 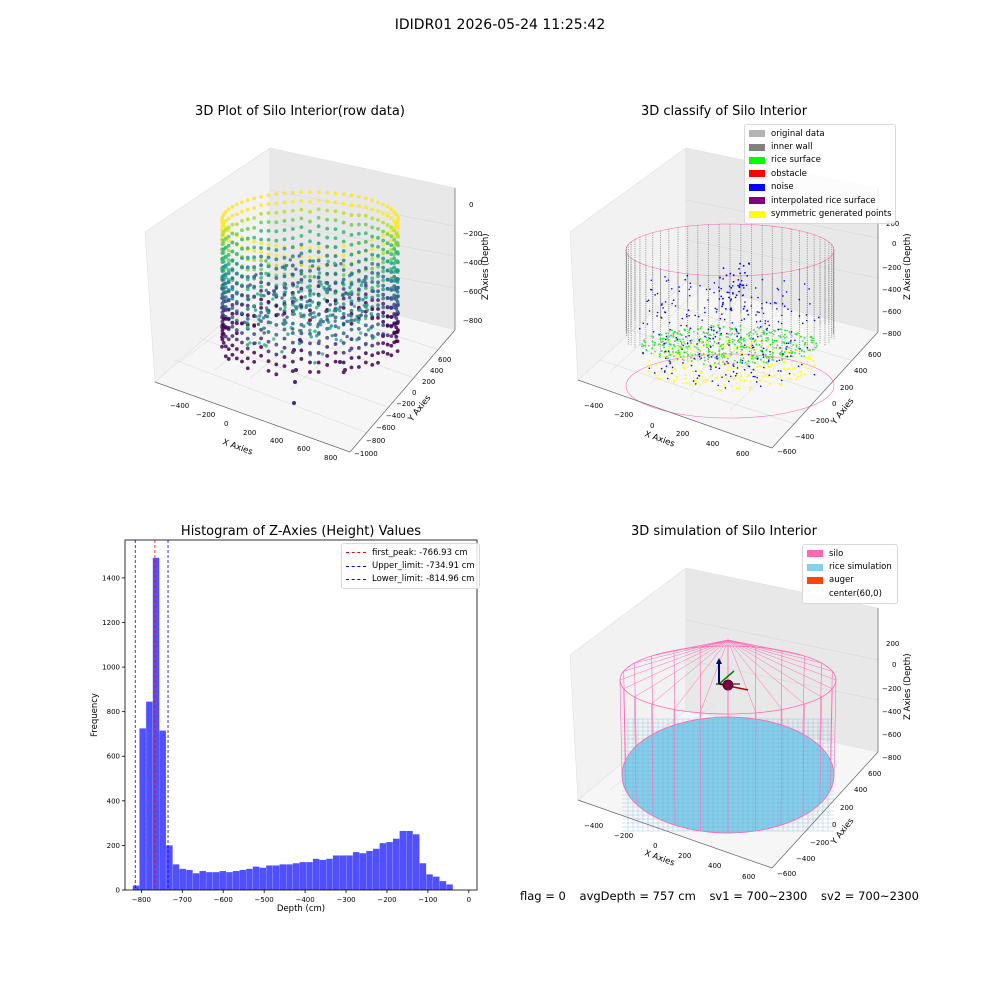 I want to click on silo-roof-line, so click(x=681, y=668).